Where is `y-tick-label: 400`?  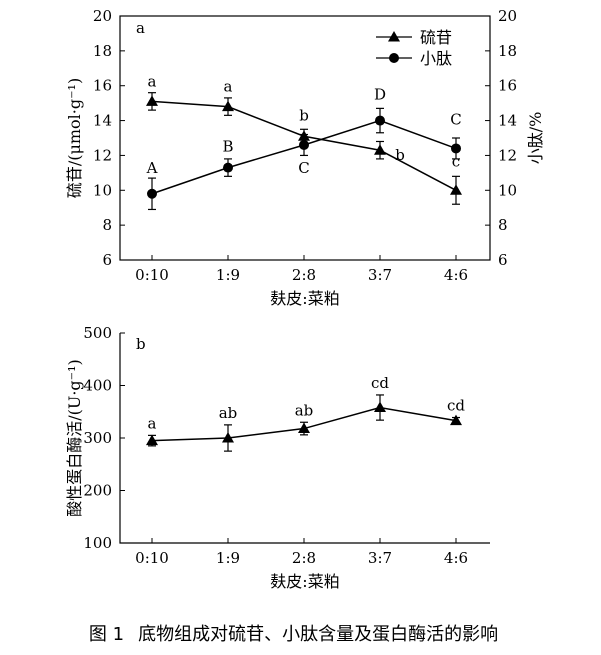
y-tick-label: 400 is located at coordinates (97, 386).